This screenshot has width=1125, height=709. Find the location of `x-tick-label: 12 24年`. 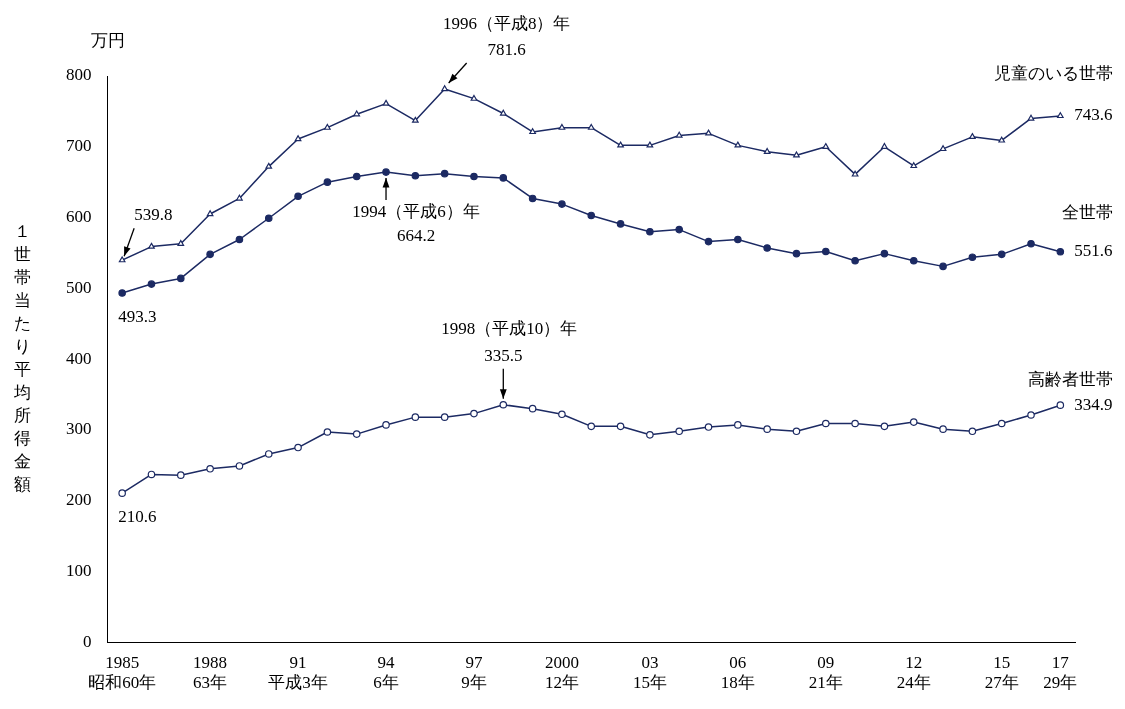

x-tick-label: 12 24年 is located at coordinates (913, 672).